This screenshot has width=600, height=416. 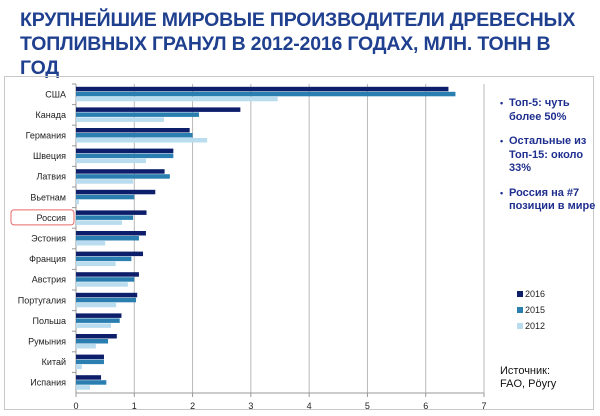 What do you see at coordinates (309, 406) in the screenshot?
I see `x-tick-label: 4` at bounding box center [309, 406].